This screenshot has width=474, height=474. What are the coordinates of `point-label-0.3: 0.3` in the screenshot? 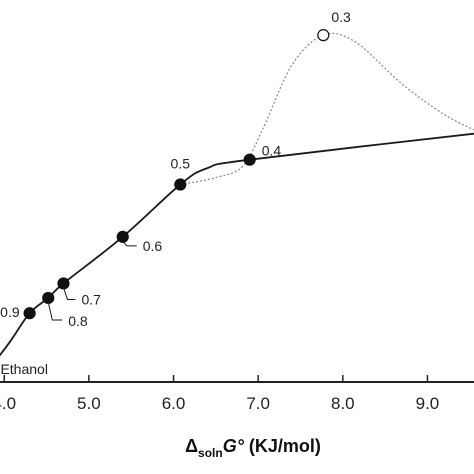 It's located at (341, 17).